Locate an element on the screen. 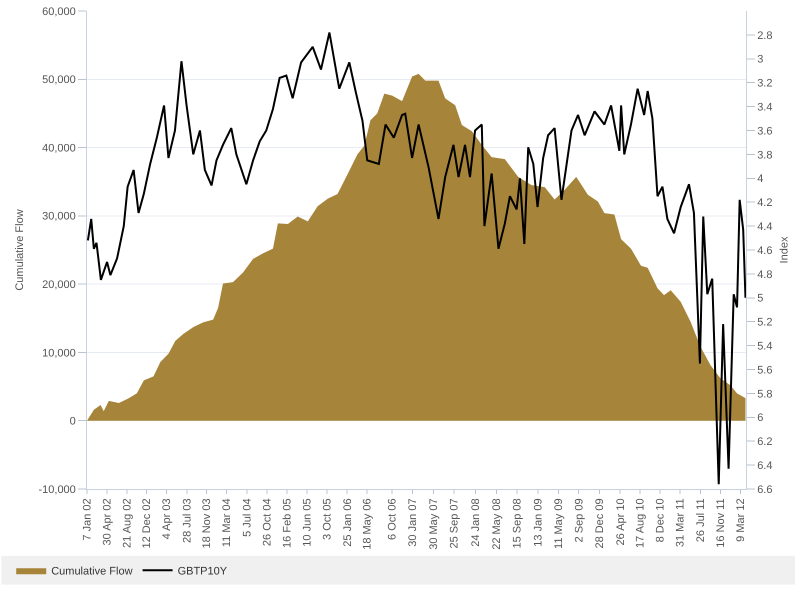 This screenshot has height=596, width=795. x-tick-label: 4 Apr 03 is located at coordinates (167, 519).